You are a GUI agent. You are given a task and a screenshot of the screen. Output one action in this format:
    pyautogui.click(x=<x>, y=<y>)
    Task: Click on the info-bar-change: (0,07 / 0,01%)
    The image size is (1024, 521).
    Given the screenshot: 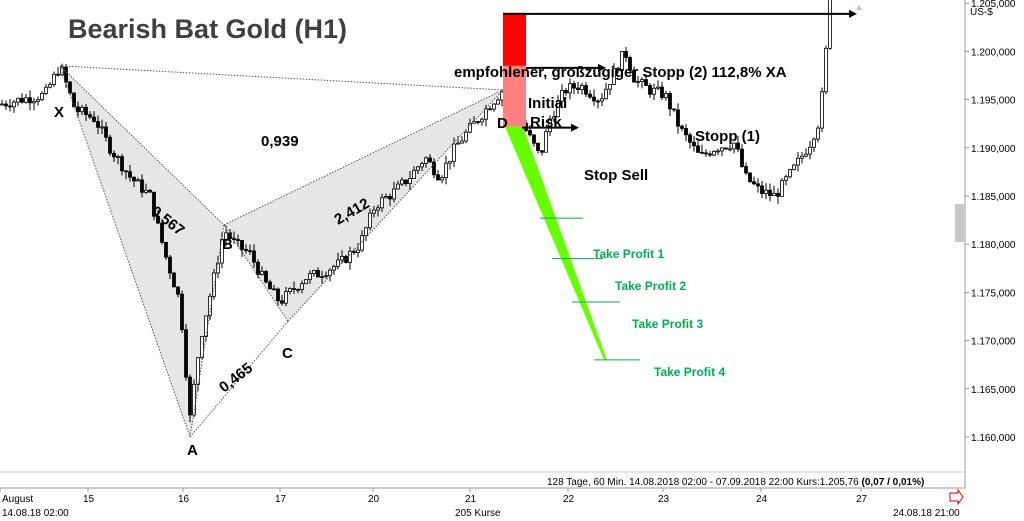 What is the action you would take?
    pyautogui.click(x=893, y=482)
    